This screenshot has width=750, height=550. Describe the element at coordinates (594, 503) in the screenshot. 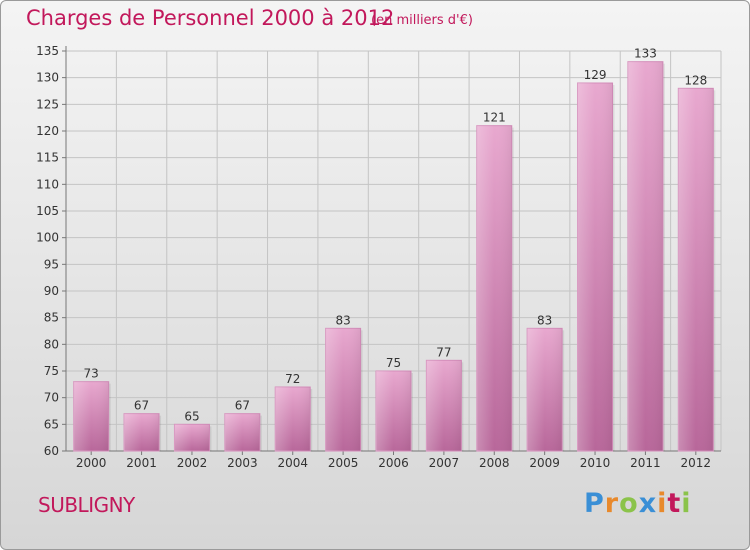

I see `logo-letter: P` at that location.